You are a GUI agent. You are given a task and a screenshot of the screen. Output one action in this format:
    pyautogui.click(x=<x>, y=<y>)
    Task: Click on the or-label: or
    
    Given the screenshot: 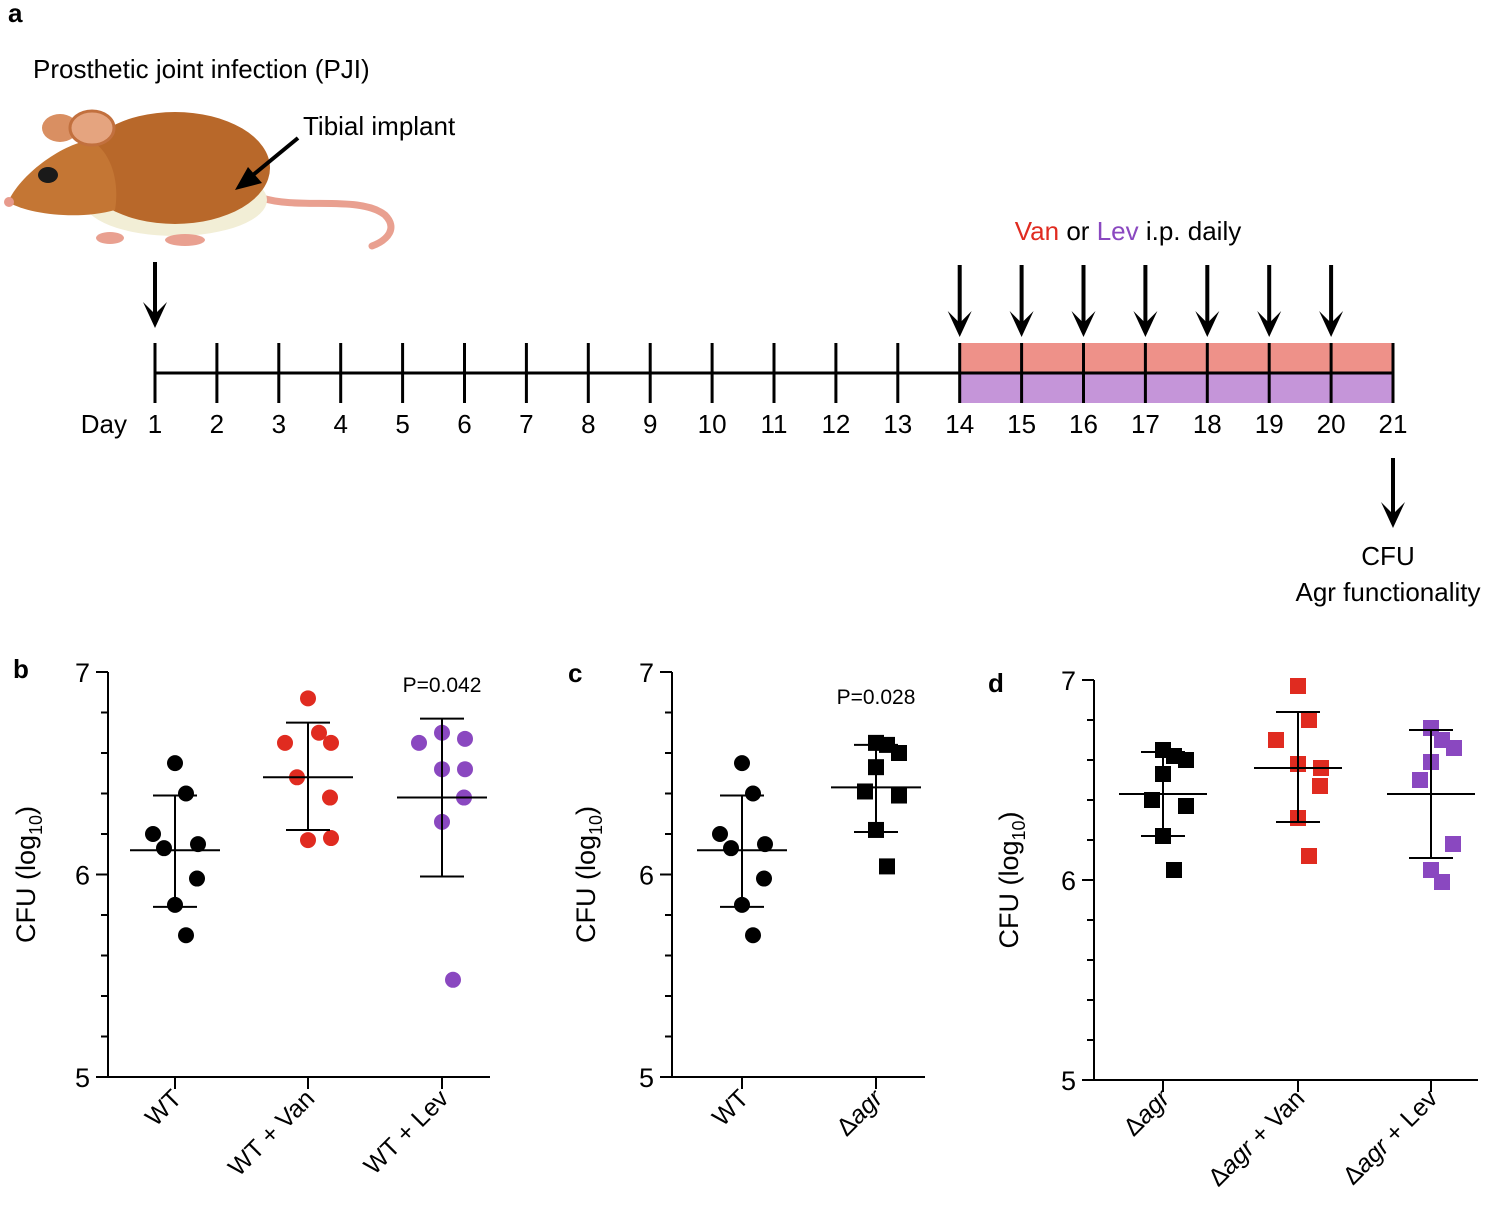 What is the action you would take?
    pyautogui.click(x=1077, y=231)
    